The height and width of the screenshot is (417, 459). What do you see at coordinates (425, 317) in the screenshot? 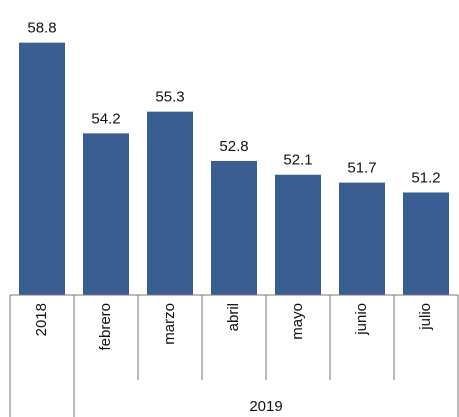
I see `x-tick-label: julio` at bounding box center [425, 317].